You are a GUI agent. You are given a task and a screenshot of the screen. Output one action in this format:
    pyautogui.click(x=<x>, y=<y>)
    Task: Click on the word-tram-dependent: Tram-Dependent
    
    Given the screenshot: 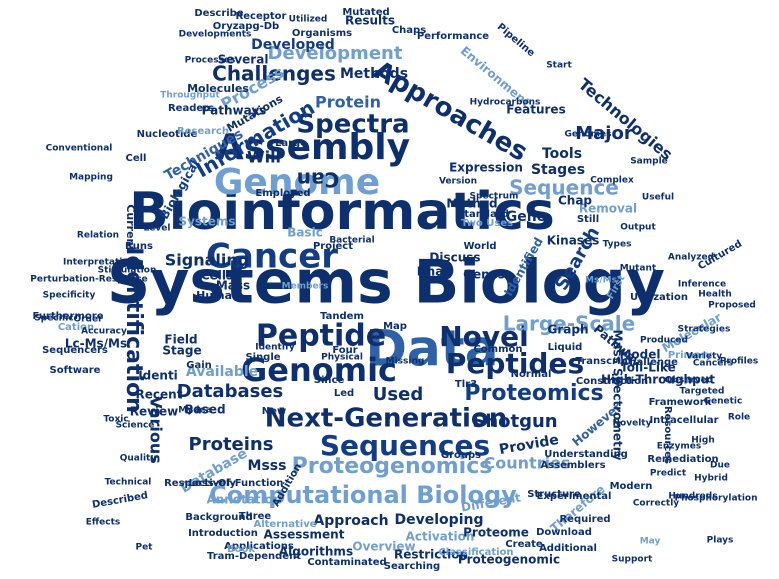 What is the action you would take?
    pyautogui.click(x=254, y=556)
    